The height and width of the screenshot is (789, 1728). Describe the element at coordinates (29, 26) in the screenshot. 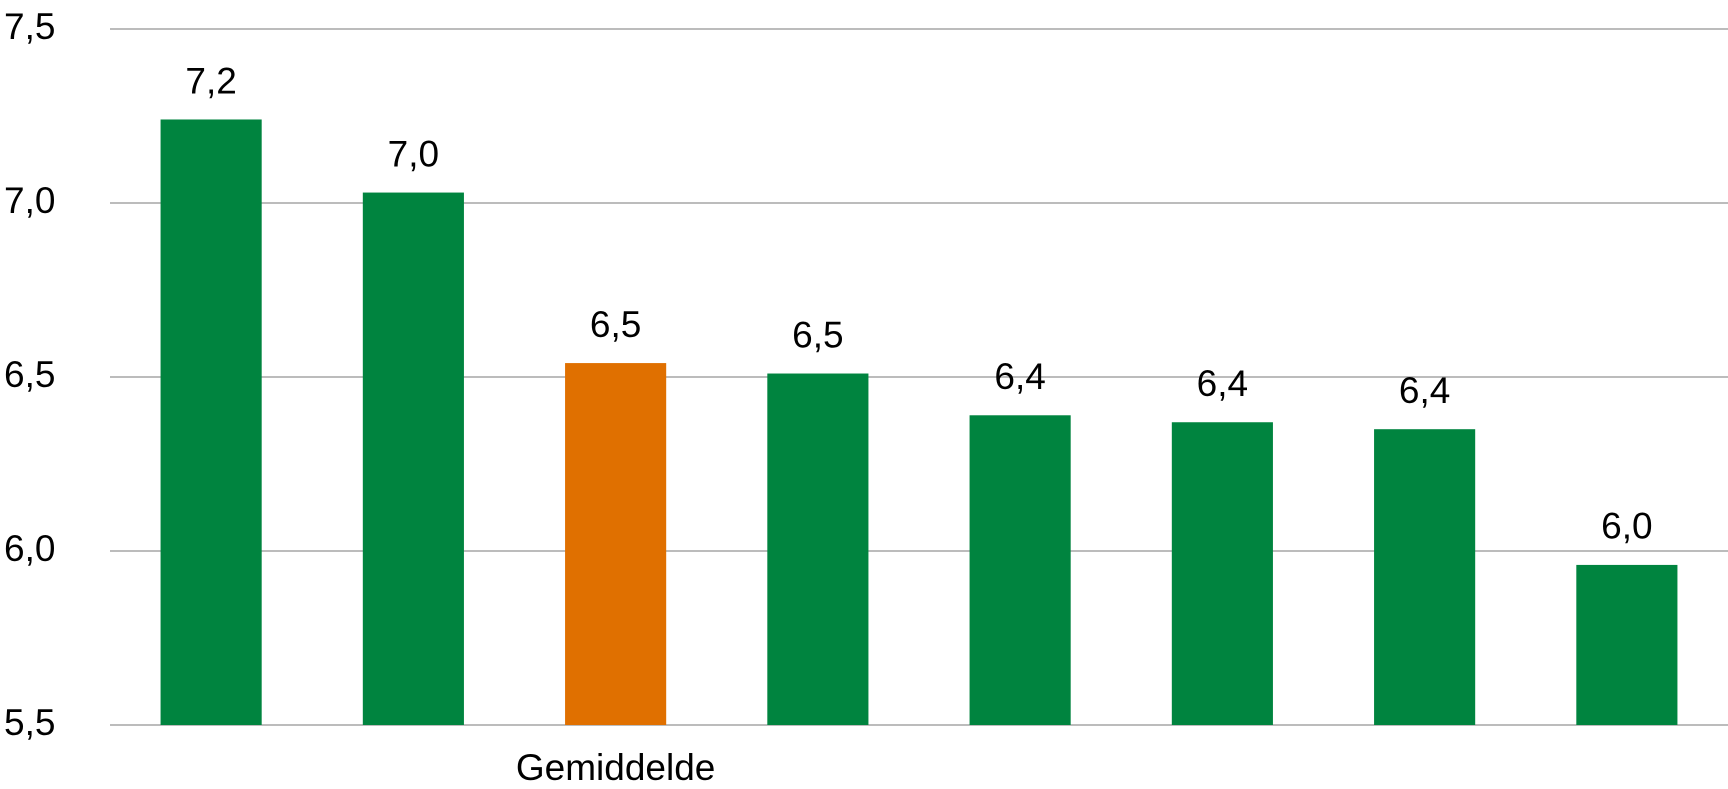

I see `y-tick-label: 7,5` at that location.